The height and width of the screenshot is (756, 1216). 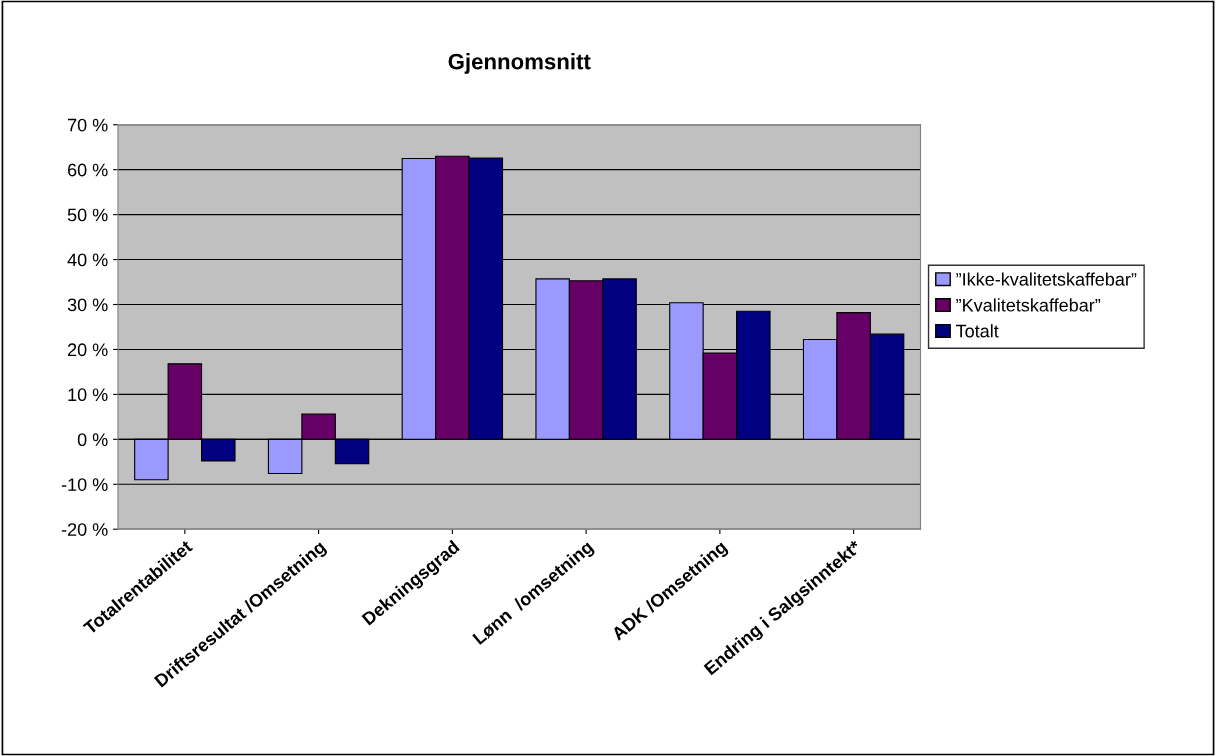 What do you see at coordinates (1028, 305) in the screenshot?
I see `legend-label: ”Kvalitetskaffebar”` at bounding box center [1028, 305].